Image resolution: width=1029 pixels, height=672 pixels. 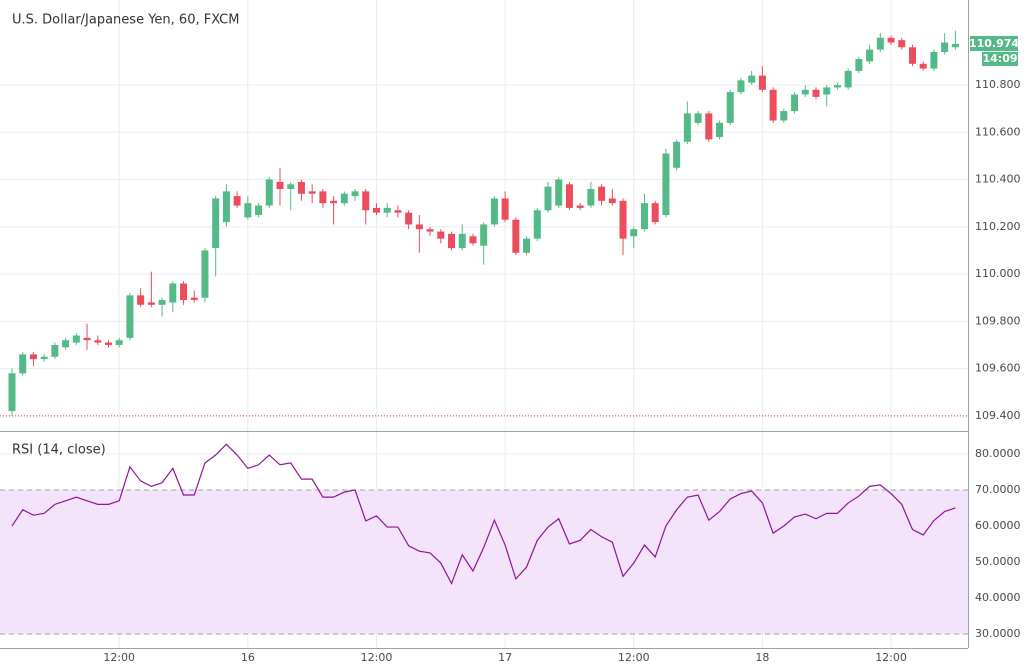 I want to click on y-tick-label: 30.0000, so click(x=998, y=633).